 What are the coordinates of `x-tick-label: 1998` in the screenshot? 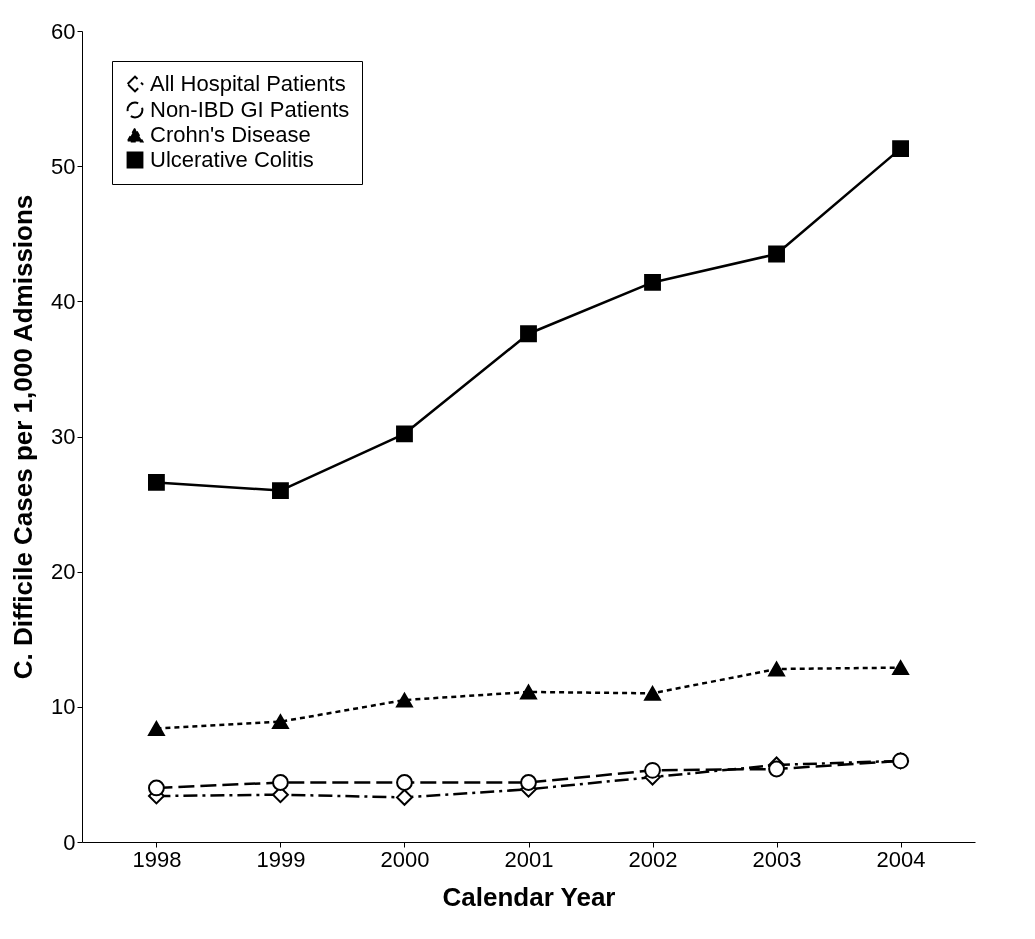 It's located at (157, 859).